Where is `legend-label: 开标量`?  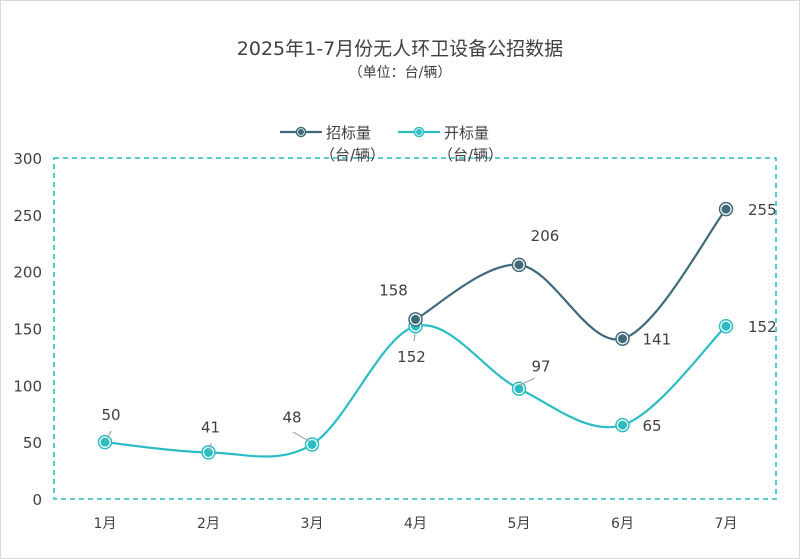 legend-label: 开标量 is located at coordinates (466, 133).